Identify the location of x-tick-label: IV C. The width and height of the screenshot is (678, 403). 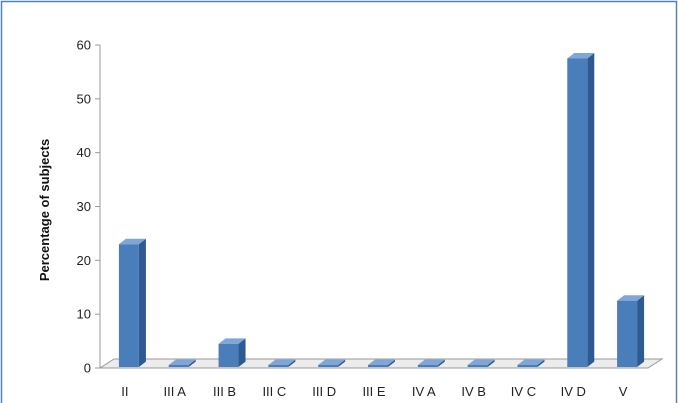
(523, 391).